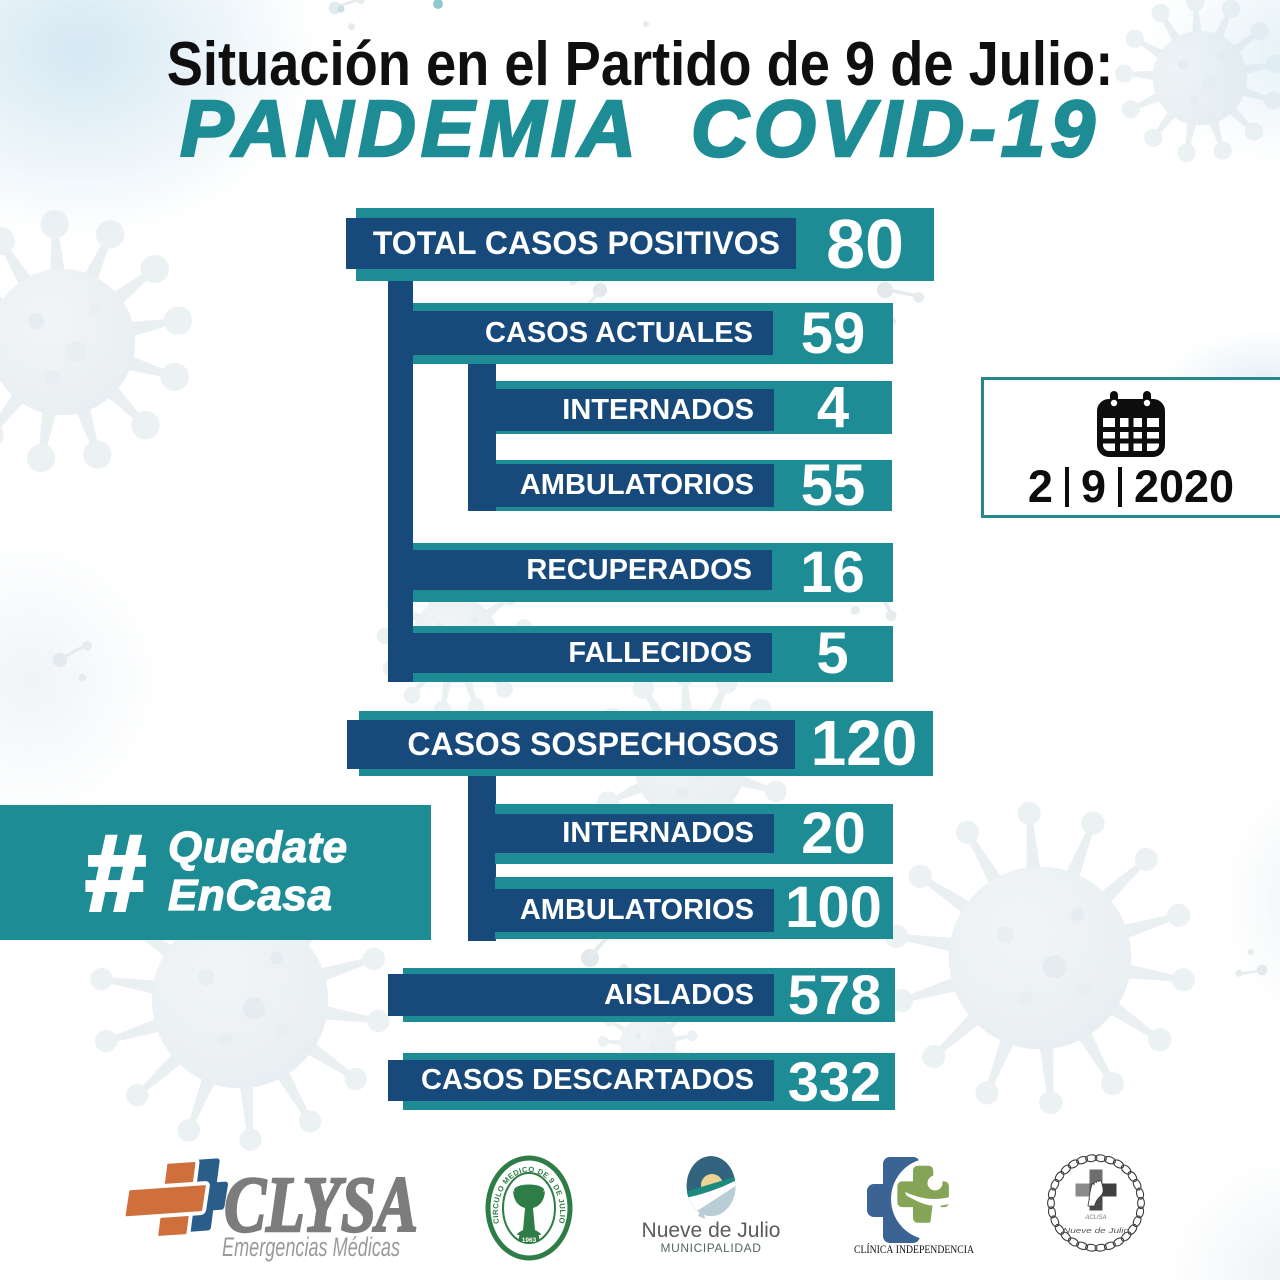 Image resolution: width=1280 pixels, height=1280 pixels. I want to click on svg-text: MUNICIPALIDAD, so click(711, 1248).